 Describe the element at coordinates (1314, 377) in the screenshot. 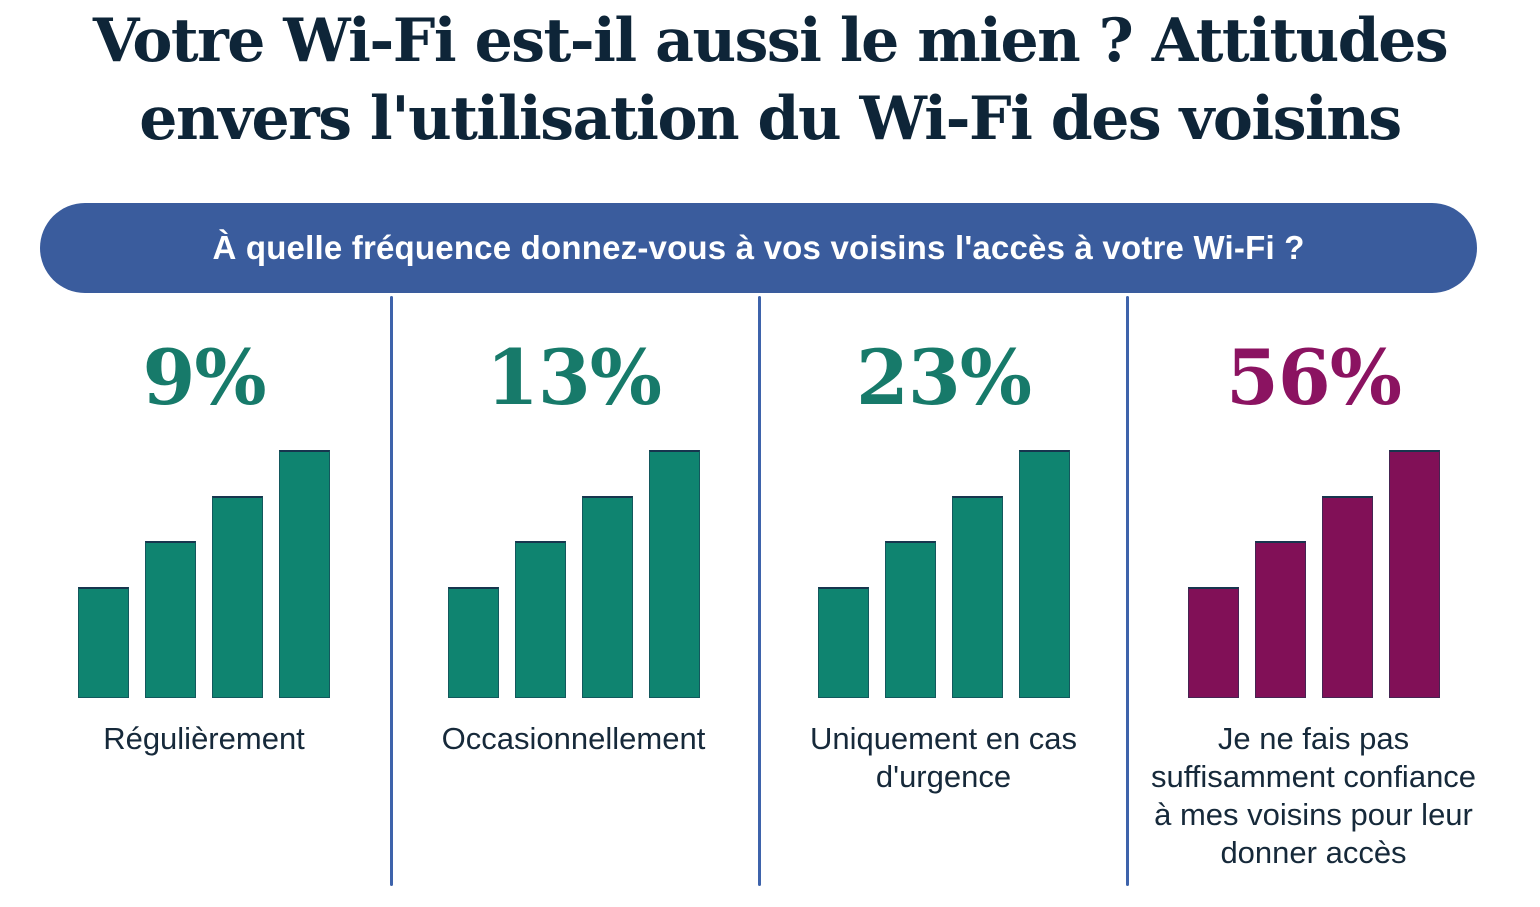

I see `percent-value: 56%` at that location.